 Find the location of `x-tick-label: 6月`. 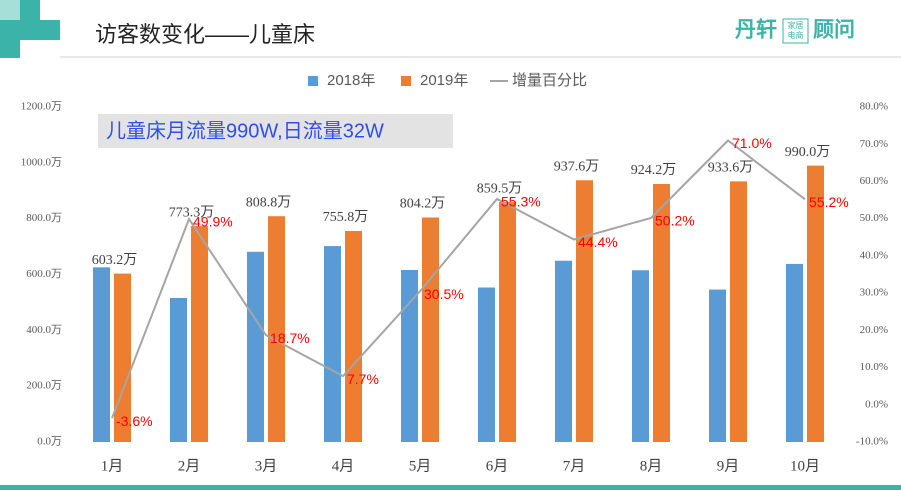

x-tick-label: 6月 is located at coordinates (497, 466).